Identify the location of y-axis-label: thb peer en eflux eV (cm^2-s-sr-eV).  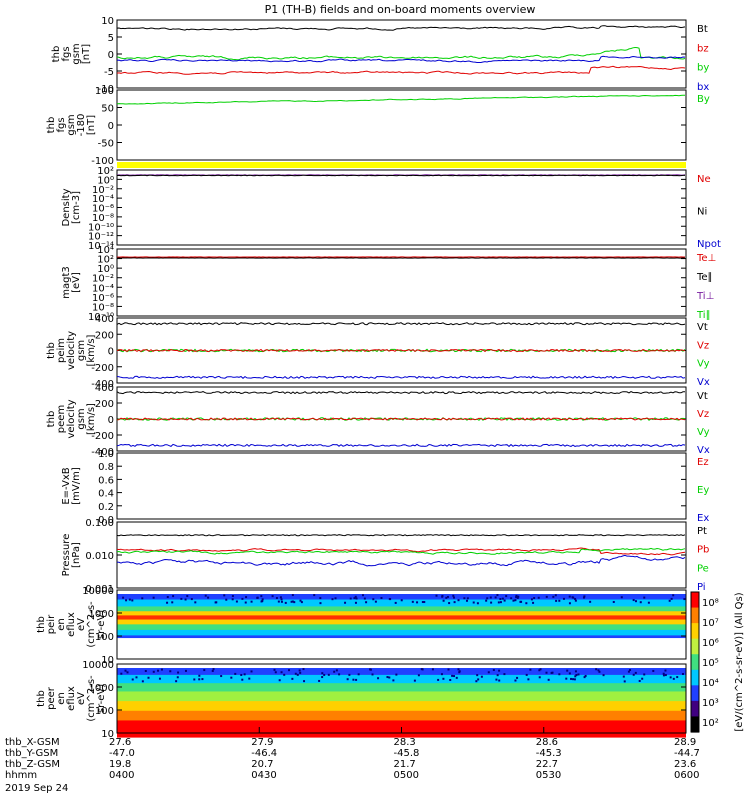
(71, 698).